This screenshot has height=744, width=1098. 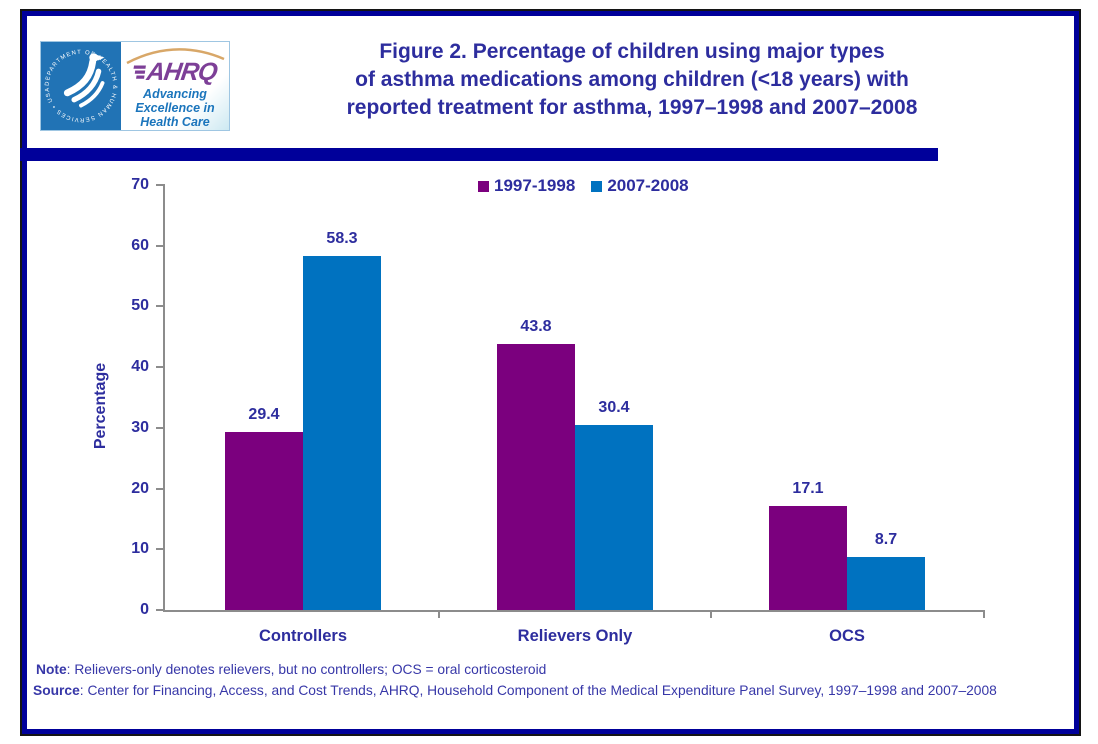 I want to click on bar-value-label-2007-2008-ocs: 8.7, so click(x=886, y=539).